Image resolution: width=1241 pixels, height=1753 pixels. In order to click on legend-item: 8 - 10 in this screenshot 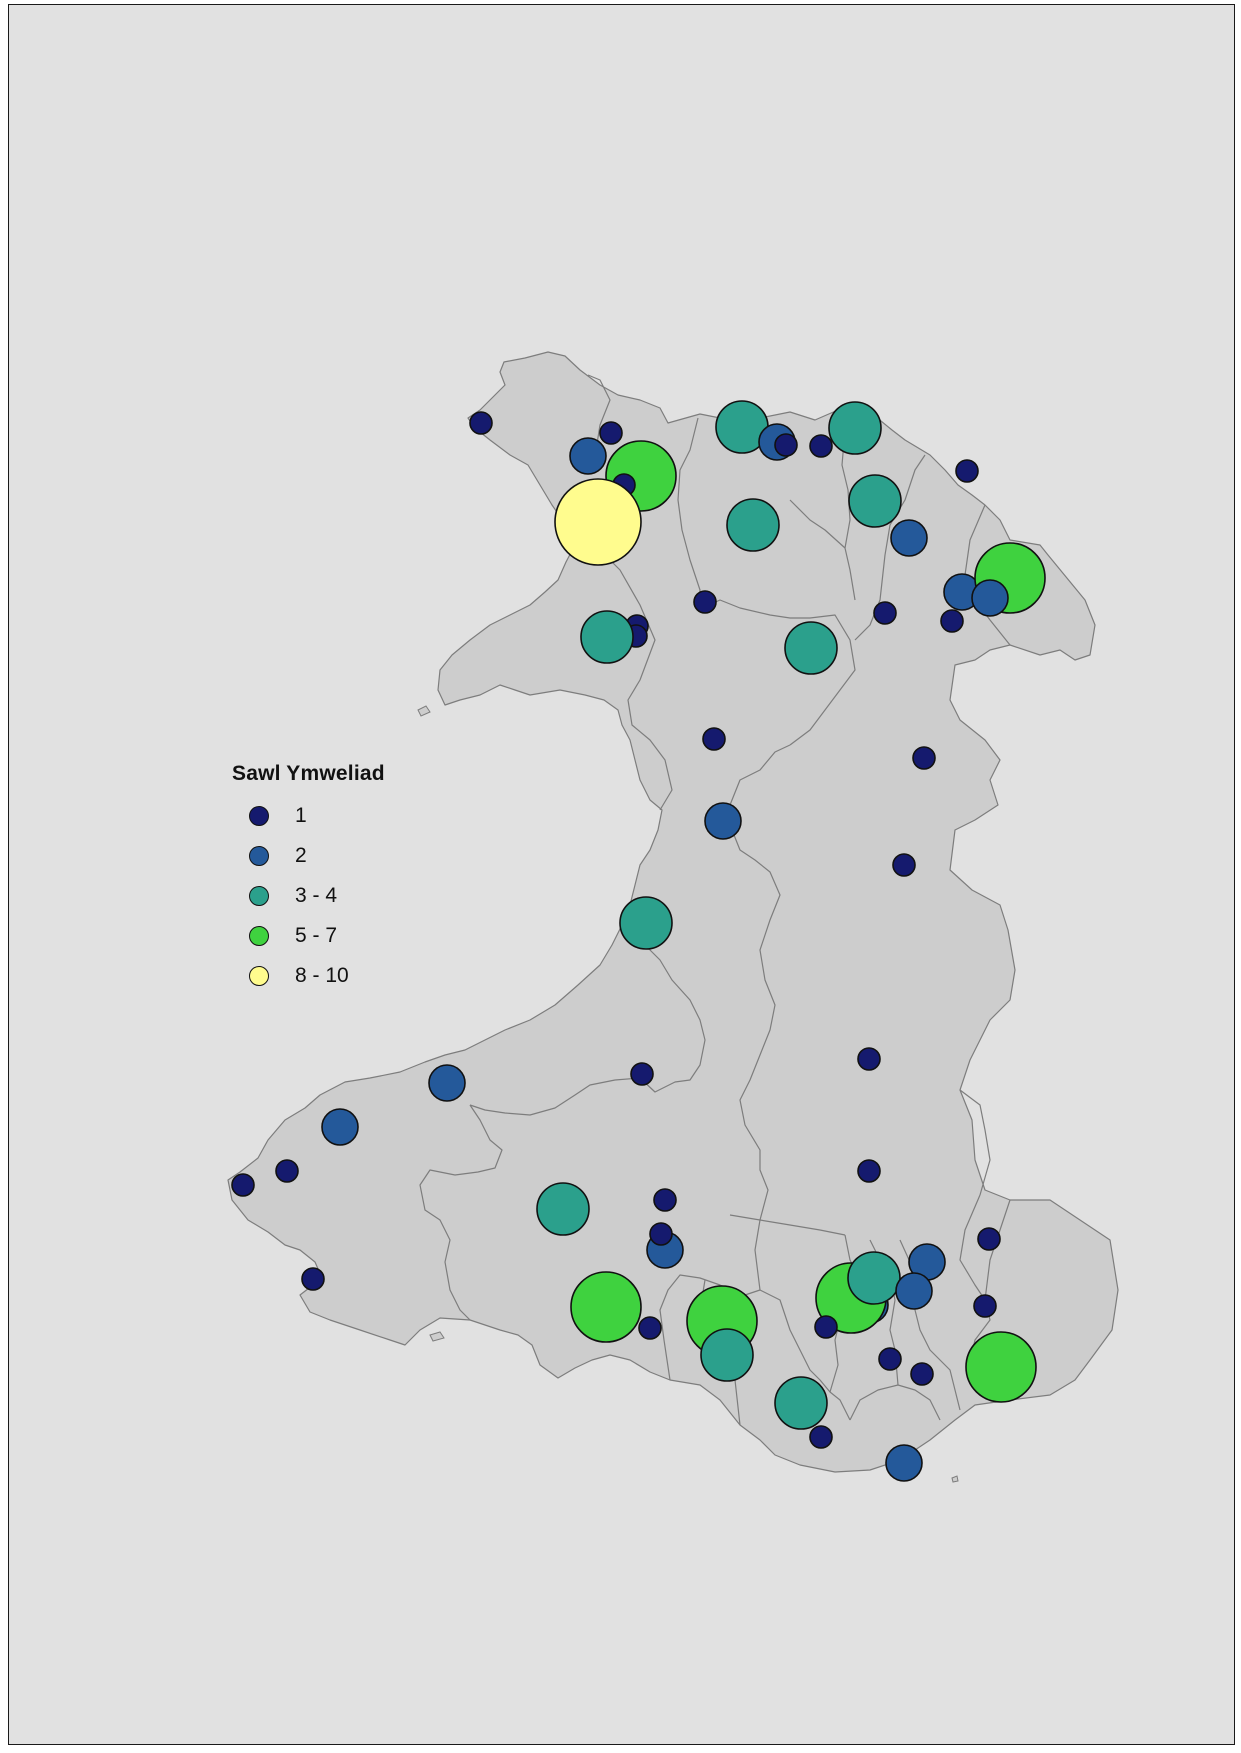, I will do `click(308, 976)`.